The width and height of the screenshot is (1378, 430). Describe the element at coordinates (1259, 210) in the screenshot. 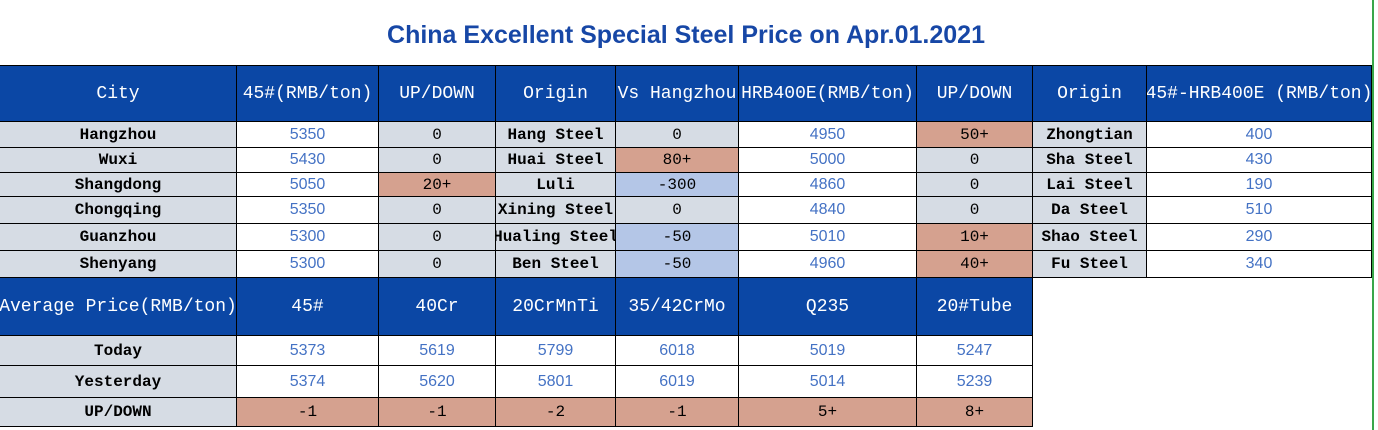

I see `table-cell: 510` at that location.